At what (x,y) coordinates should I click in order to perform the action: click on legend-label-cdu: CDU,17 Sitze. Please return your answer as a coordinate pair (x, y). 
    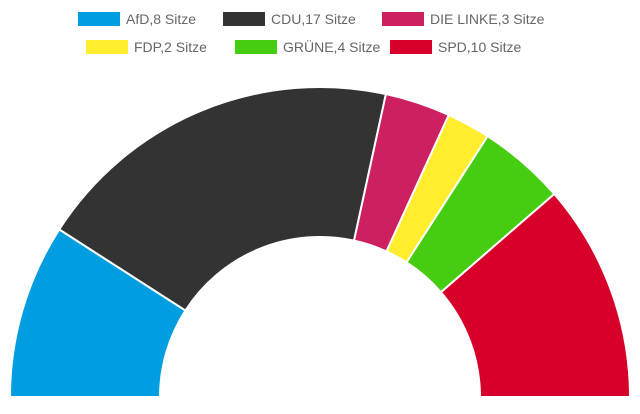
    Looking at the image, I should click on (313, 19).